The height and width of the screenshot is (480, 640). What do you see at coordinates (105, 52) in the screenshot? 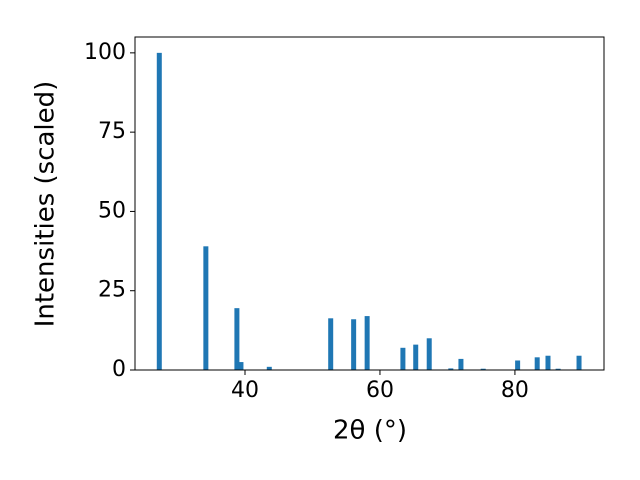
I see `y-tick-label: 100` at bounding box center [105, 52].